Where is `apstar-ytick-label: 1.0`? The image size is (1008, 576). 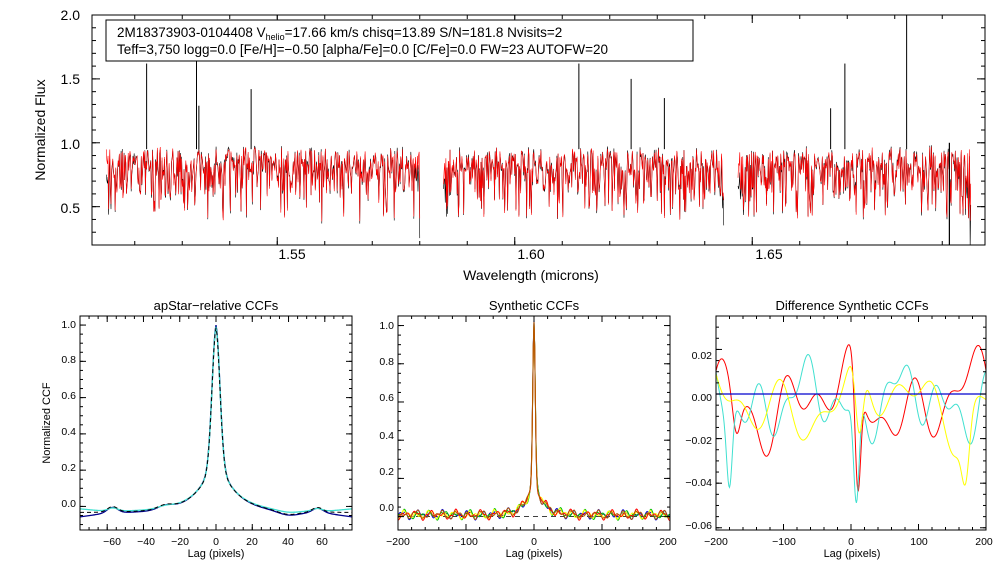 apstar-ytick-label: 1.0 is located at coordinates (68, 325).